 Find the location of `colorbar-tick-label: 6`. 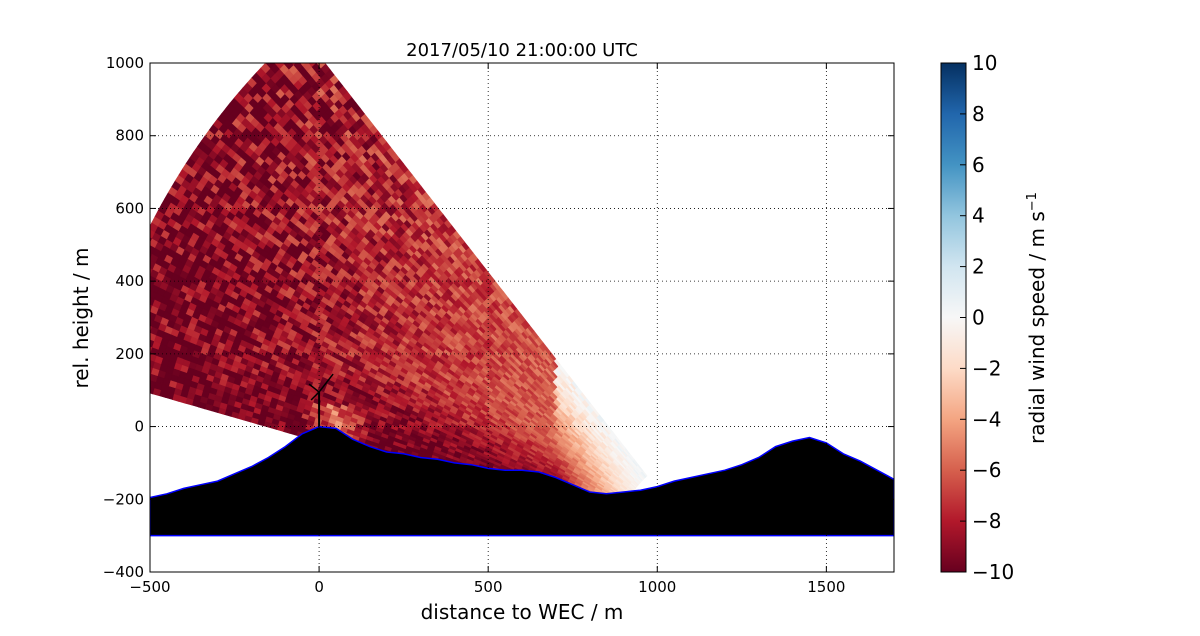

colorbar-tick-label: 6 is located at coordinates (978, 165).